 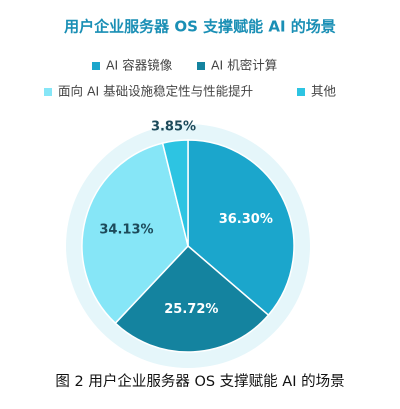 What do you see at coordinates (139, 65) in the screenshot?
I see `legend-label: AI 容器镜像` at bounding box center [139, 65].